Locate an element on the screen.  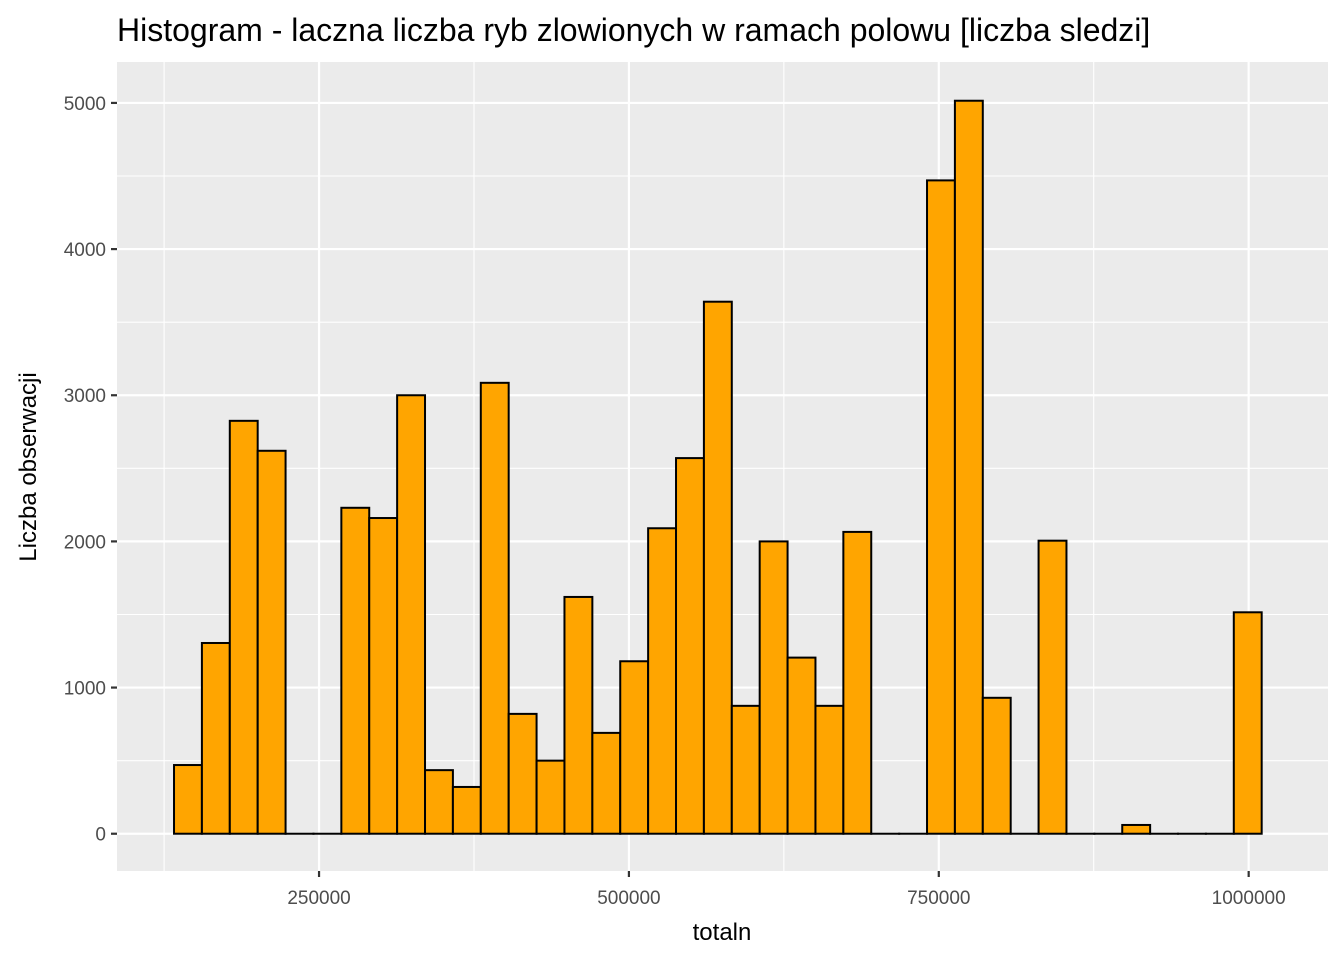
x-tick-label: 750000 is located at coordinates (938, 898).